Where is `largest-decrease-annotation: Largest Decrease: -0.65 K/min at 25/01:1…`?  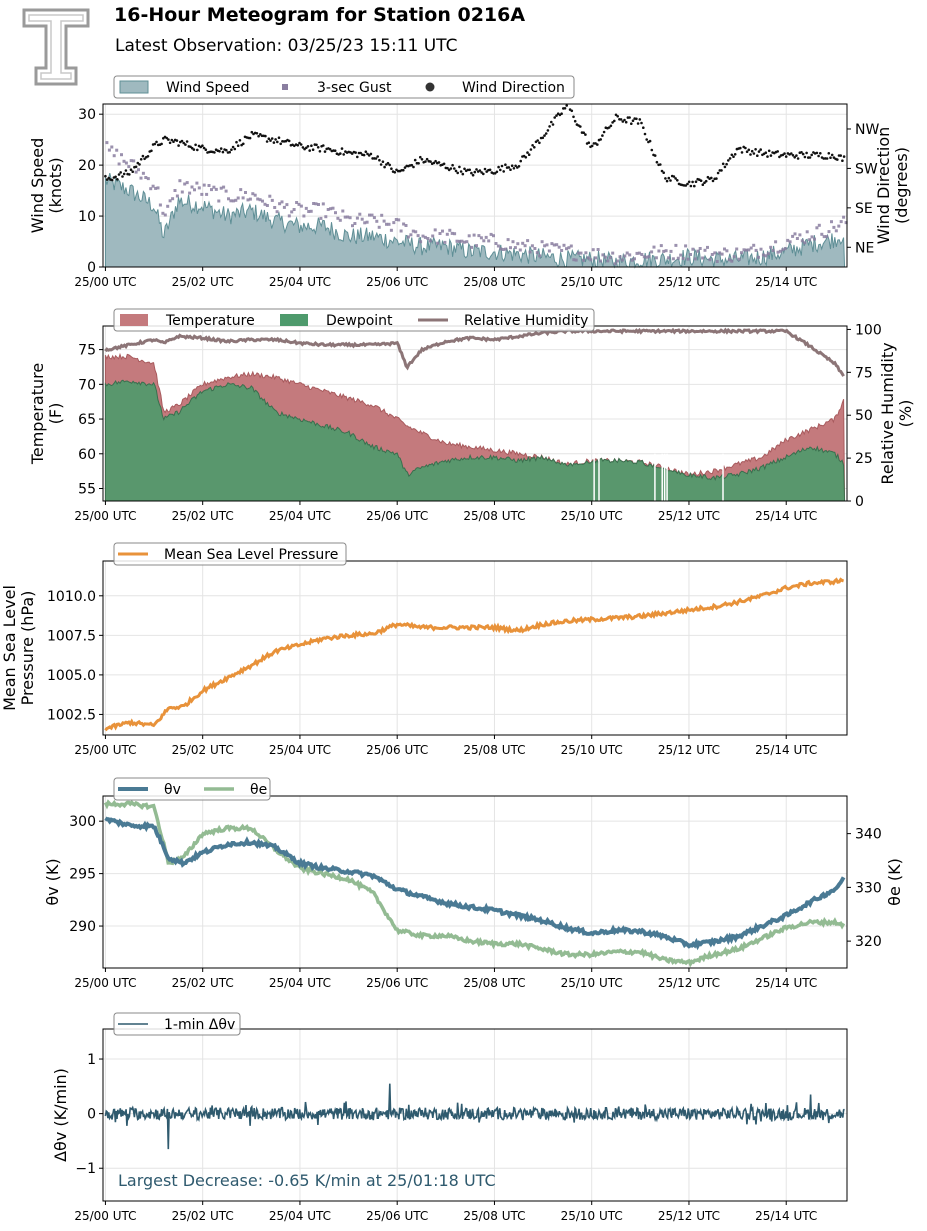
largest-decrease-annotation: Largest Decrease: -0.65 K/min at 25/01:1… is located at coordinates (307, 1180).